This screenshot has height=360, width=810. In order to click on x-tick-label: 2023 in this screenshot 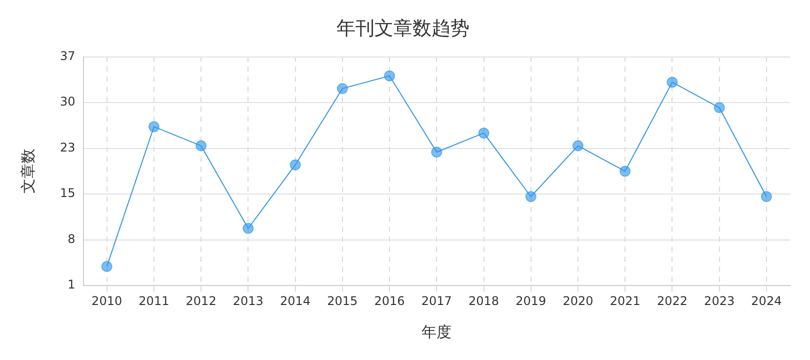, I will do `click(719, 301)`.